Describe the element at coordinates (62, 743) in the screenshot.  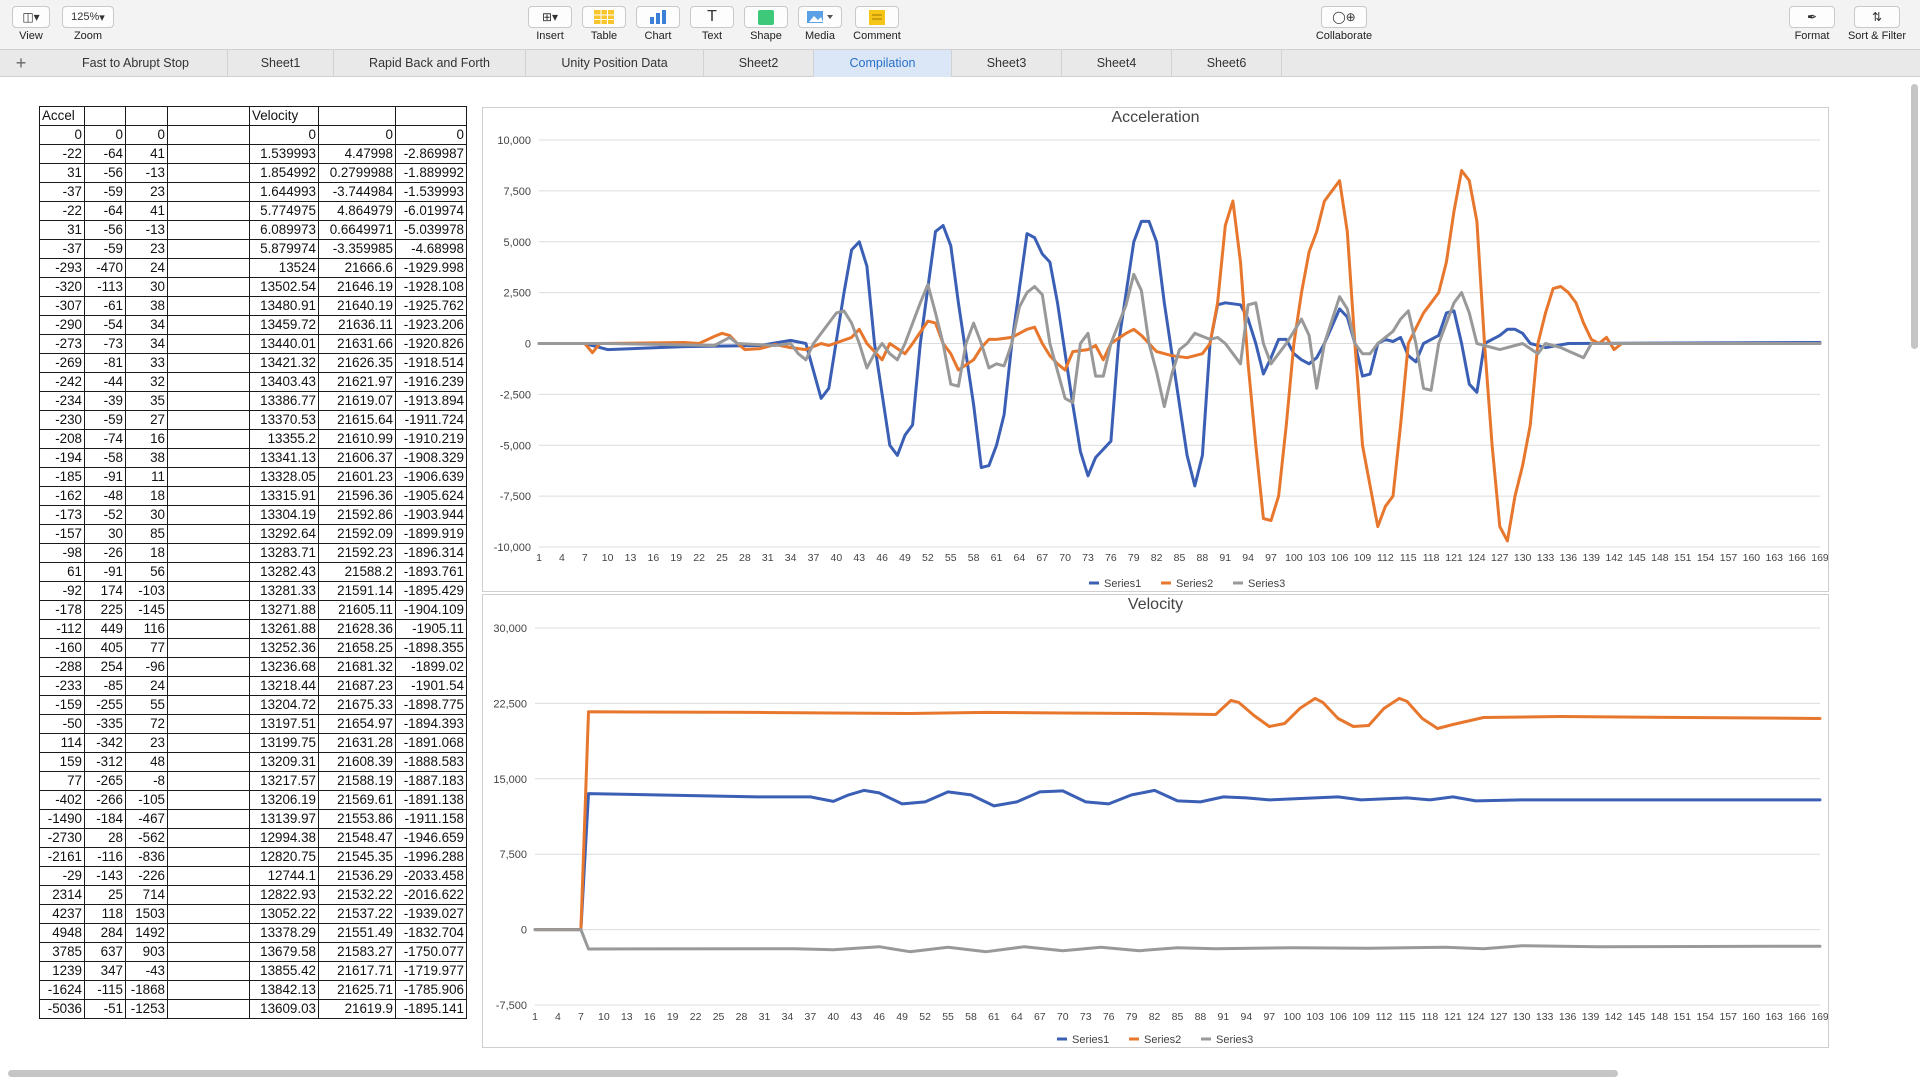
I see `table-cell: 114` at that location.